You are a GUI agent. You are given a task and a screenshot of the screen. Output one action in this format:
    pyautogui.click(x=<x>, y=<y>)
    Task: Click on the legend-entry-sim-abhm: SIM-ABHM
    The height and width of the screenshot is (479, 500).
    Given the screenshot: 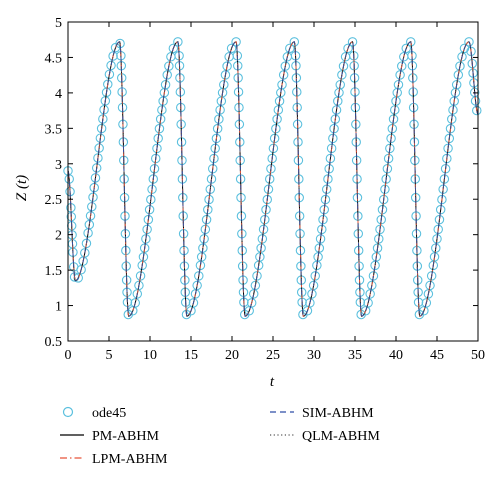 What is the action you would take?
    pyautogui.click(x=322, y=413)
    